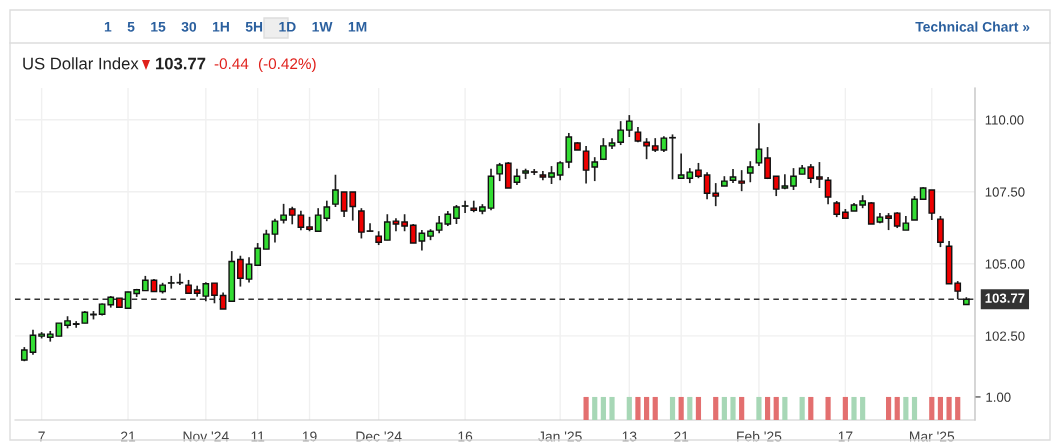  What do you see at coordinates (235, 26) in the screenshot?
I see `text: 1 5 15 30 1H 5H 1D 1W 1M` at bounding box center [235, 26].